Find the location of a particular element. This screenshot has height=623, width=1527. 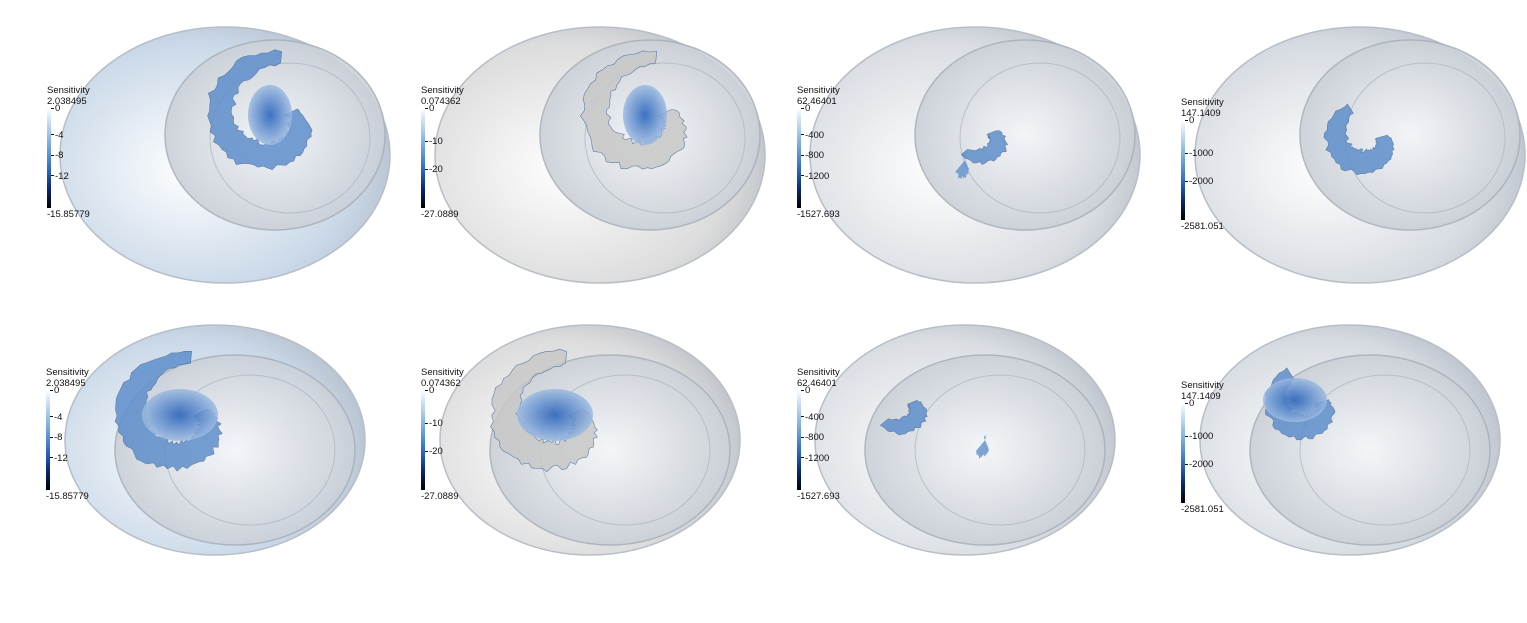

render-panel-6: Sensitivity 0.074362 0 -10 -20 -27.0889 is located at coordinates (600, 460).